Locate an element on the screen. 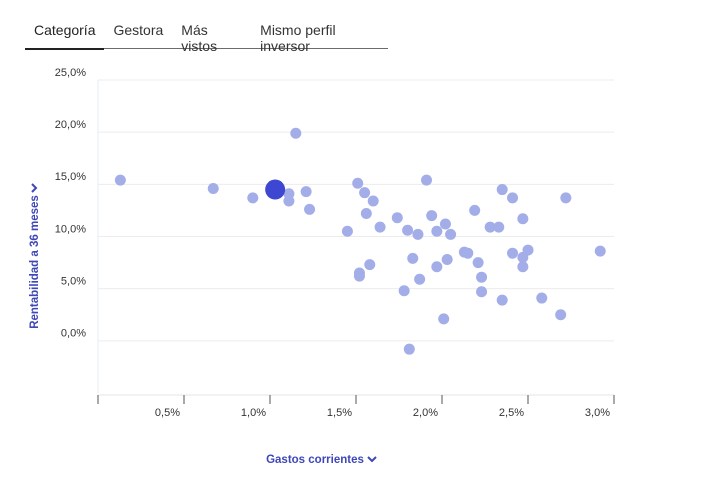  y-tick-label: 15,0% is located at coordinates (70, 177).